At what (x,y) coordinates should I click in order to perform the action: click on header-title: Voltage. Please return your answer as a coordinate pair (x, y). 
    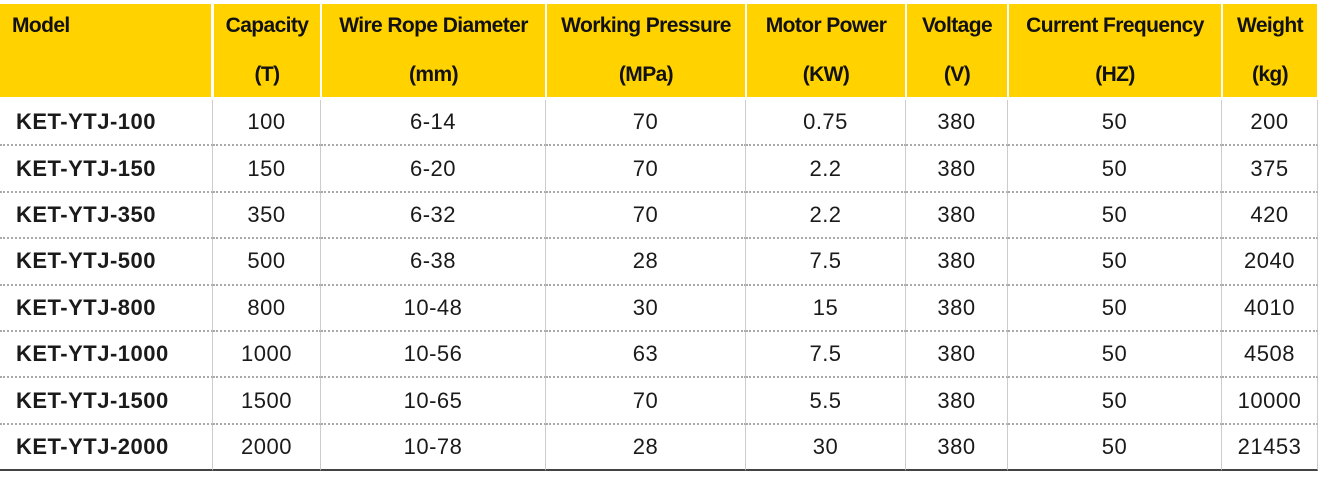
    Looking at the image, I should click on (957, 28).